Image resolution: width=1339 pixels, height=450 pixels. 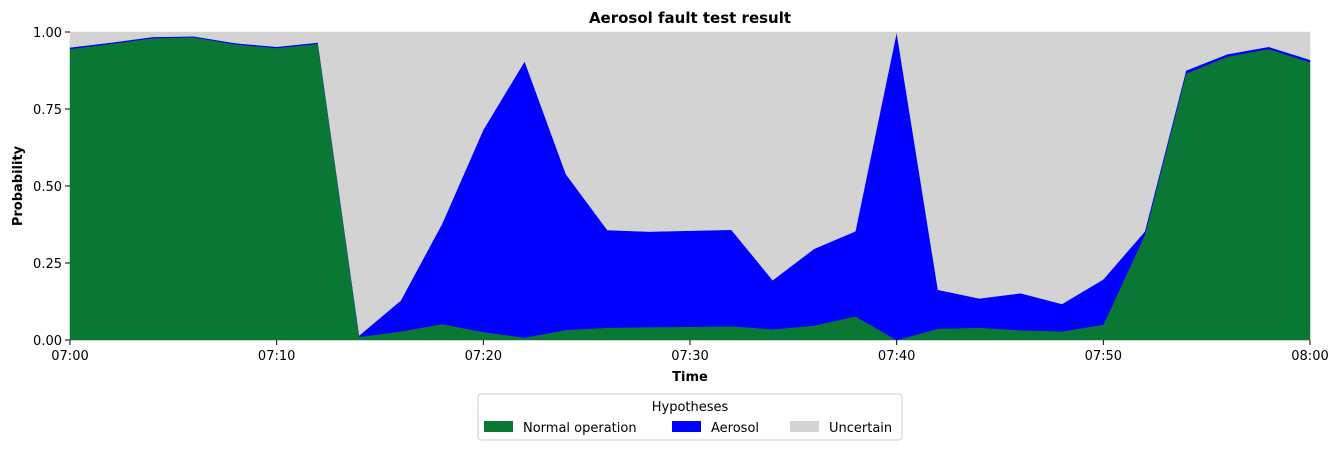 What do you see at coordinates (860, 428) in the screenshot?
I see `legend-label: Uncertain` at bounding box center [860, 428].